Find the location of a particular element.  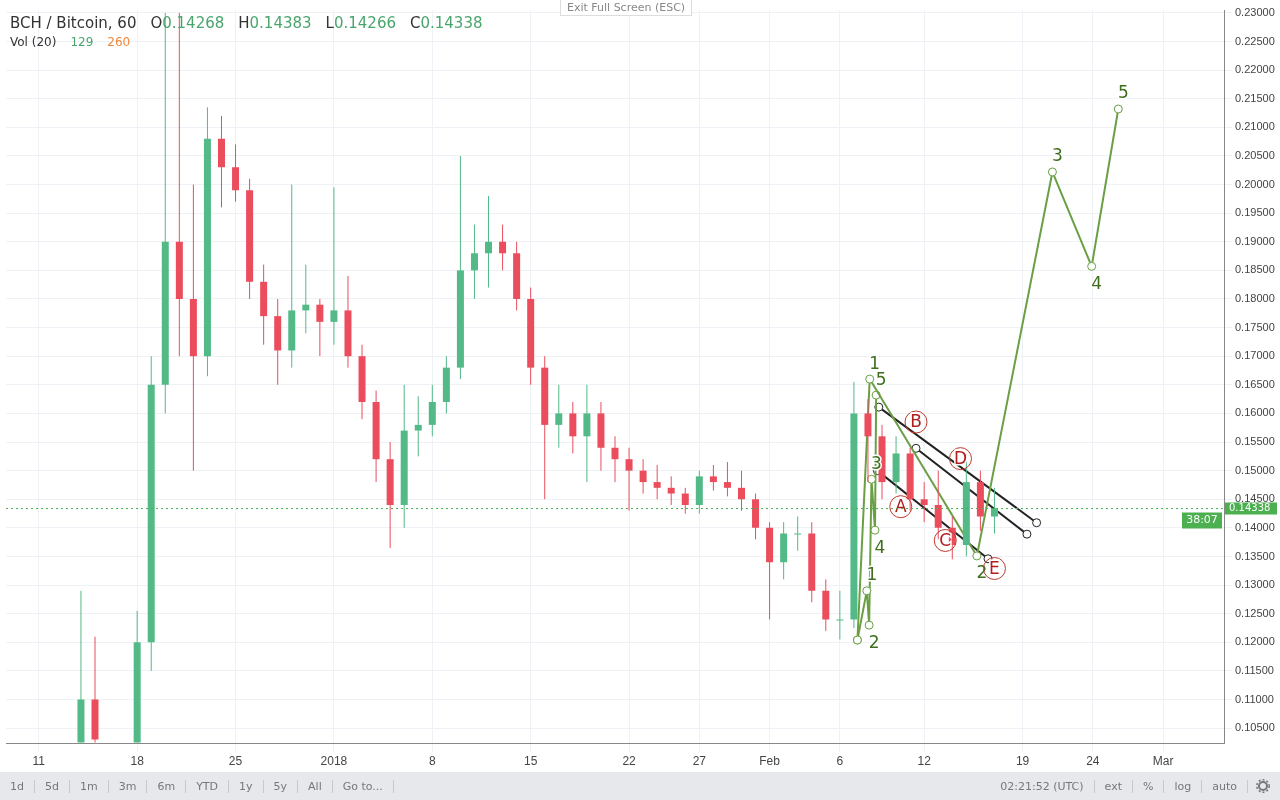

y-tick-label: 0.15500 is located at coordinates (1255, 441).